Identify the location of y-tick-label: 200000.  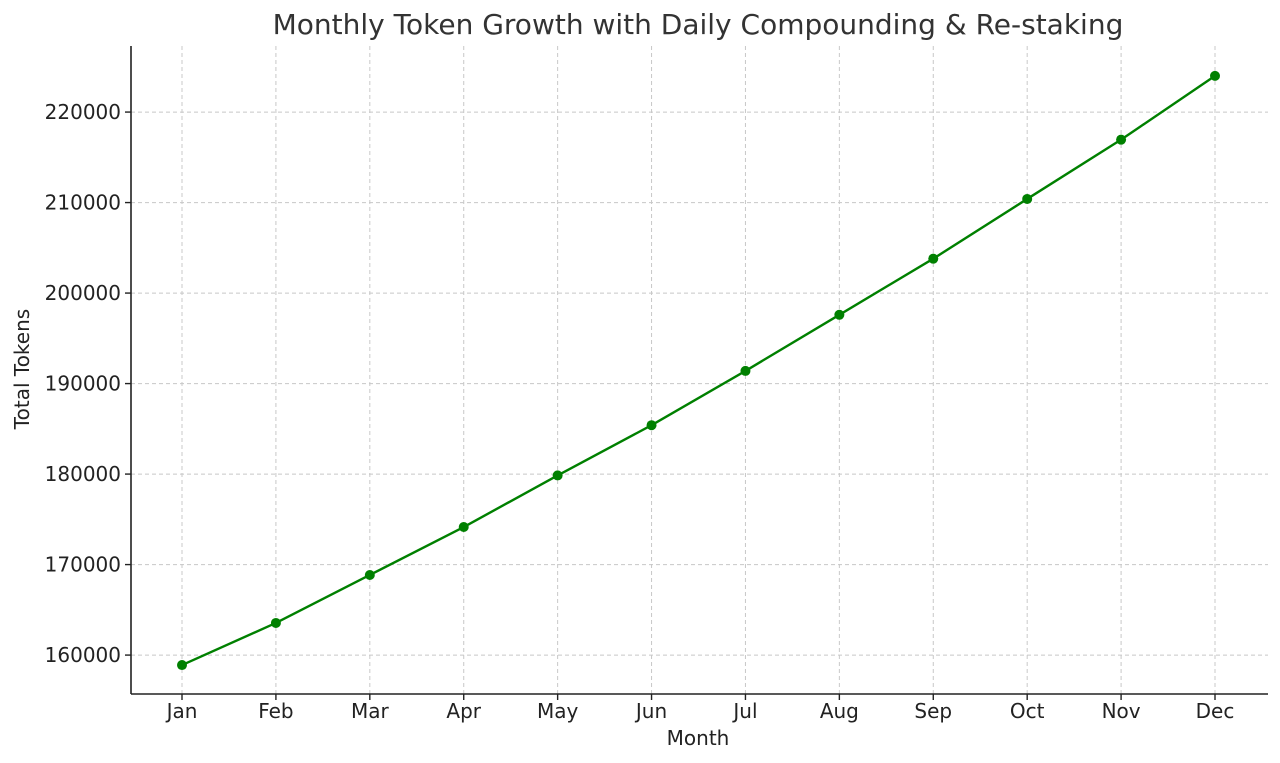
(83, 293).